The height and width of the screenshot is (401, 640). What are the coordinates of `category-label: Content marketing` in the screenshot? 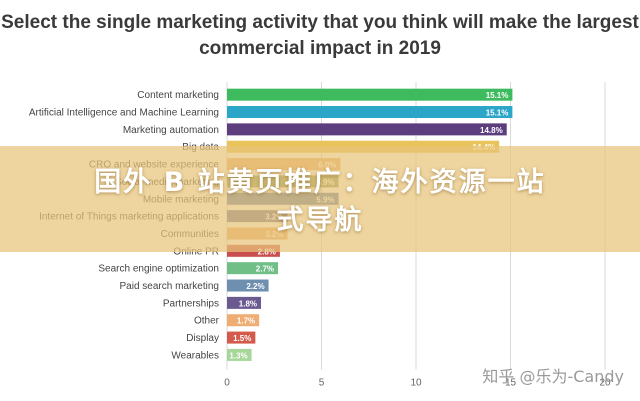 It's located at (178, 95).